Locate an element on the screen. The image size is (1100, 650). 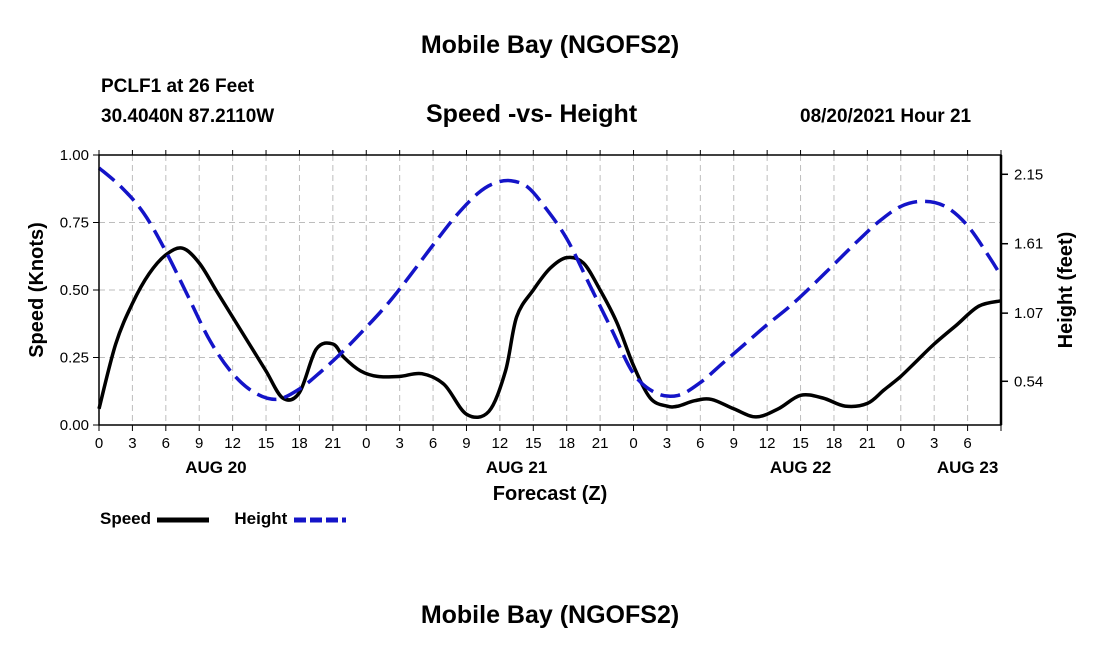
y2-tick-label: 0.54 is located at coordinates (1028, 381).